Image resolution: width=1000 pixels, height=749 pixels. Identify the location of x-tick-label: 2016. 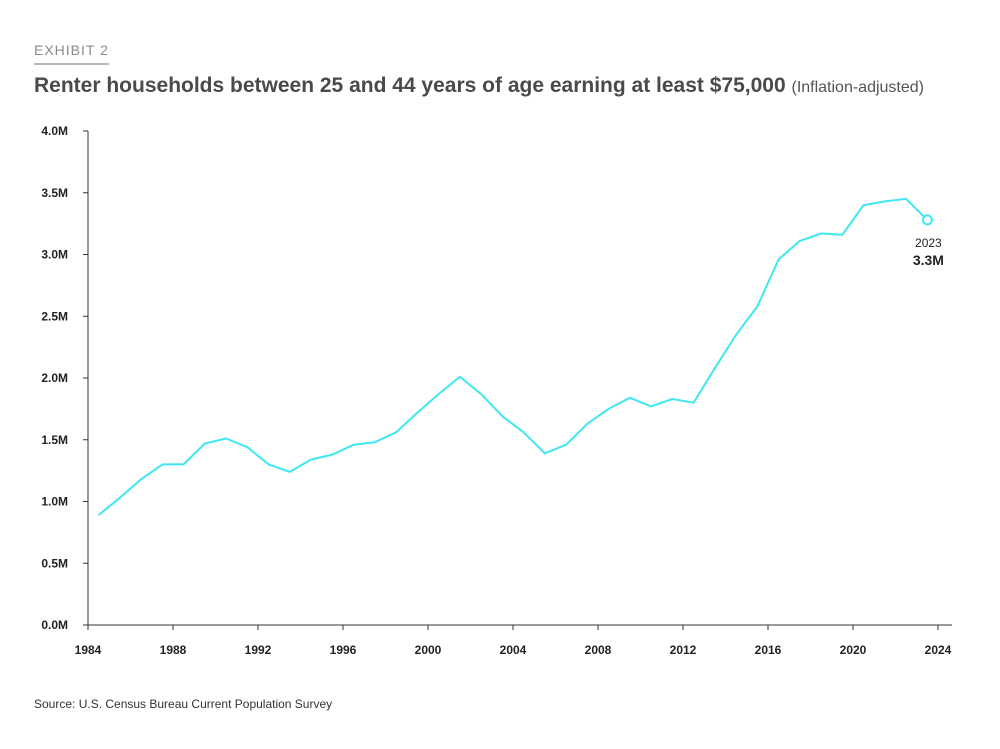
(768, 650).